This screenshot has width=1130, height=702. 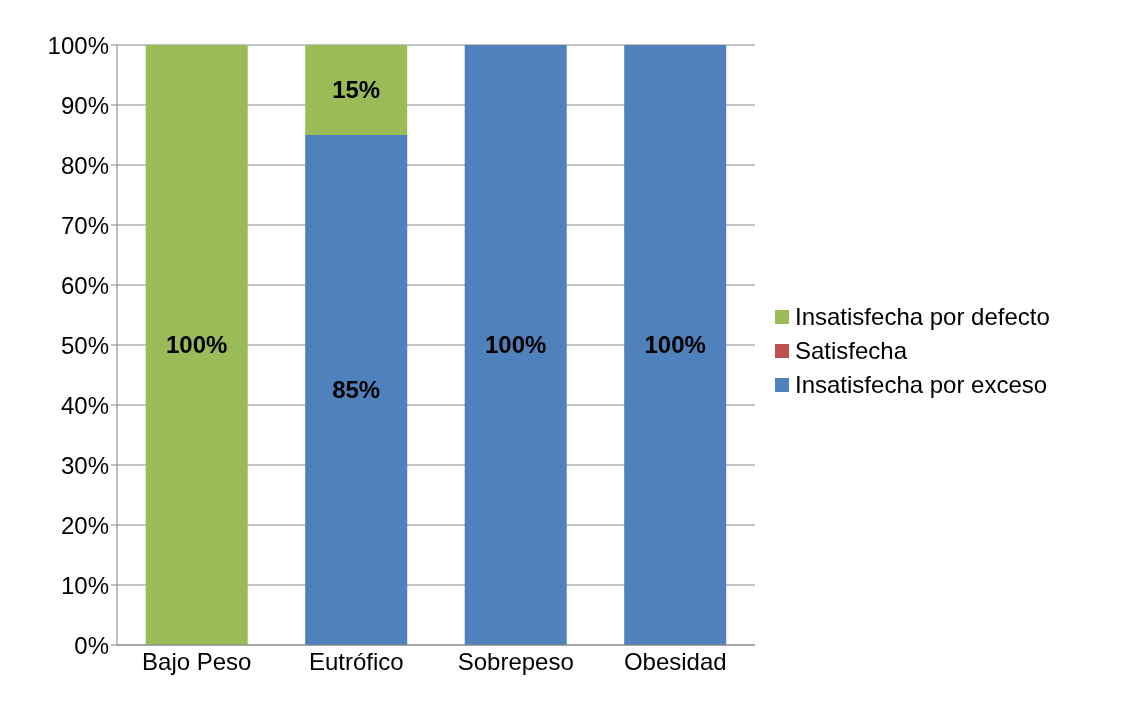 I want to click on y-tick-label: 40%, so click(x=84, y=405).